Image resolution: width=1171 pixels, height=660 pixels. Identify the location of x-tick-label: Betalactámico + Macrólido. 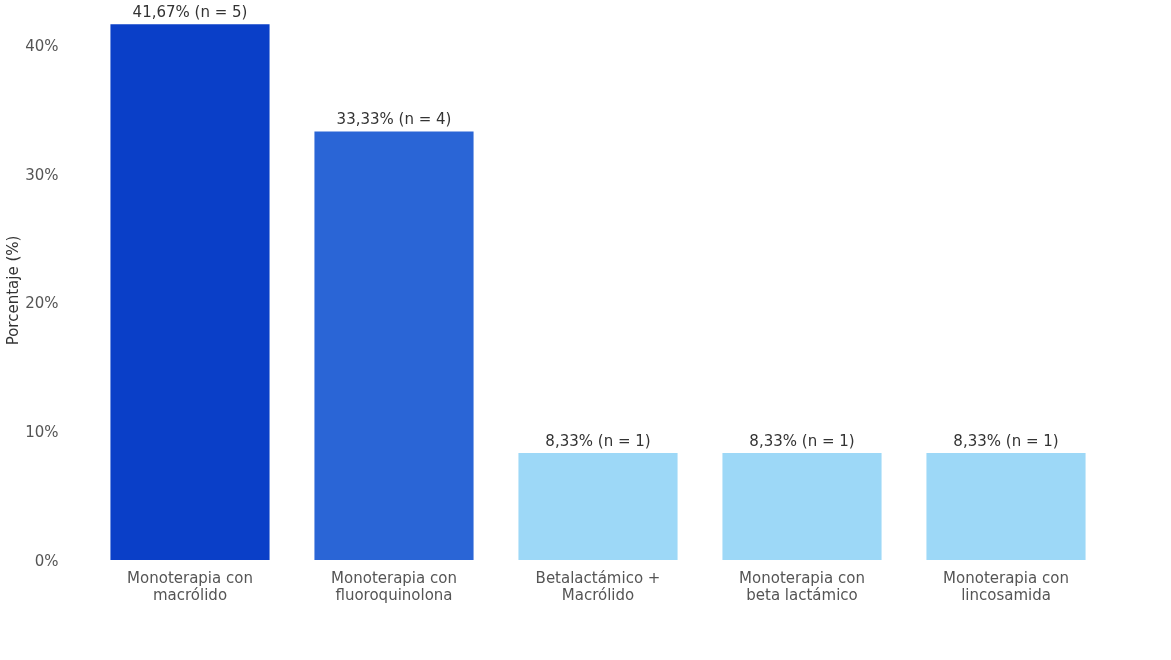
(598, 586).